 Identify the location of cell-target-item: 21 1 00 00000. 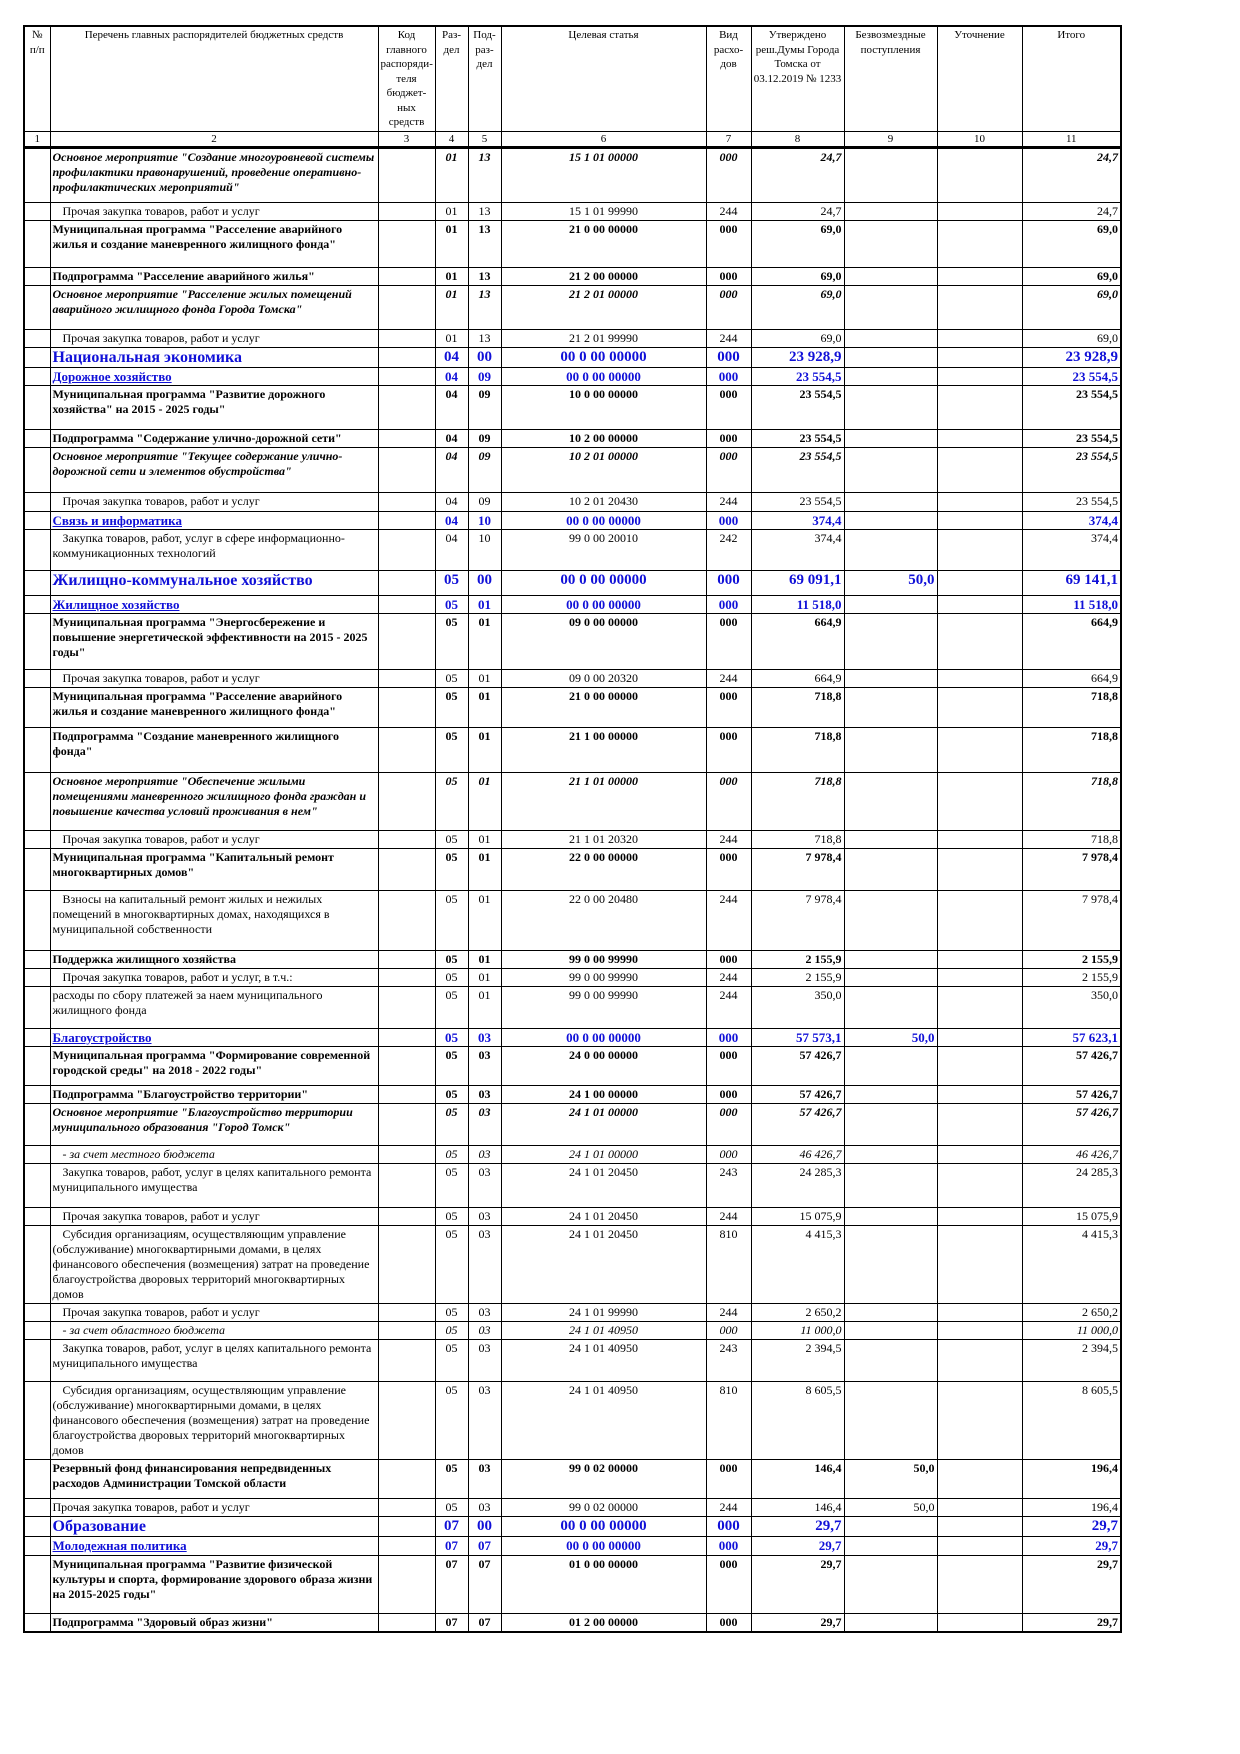
(603, 749).